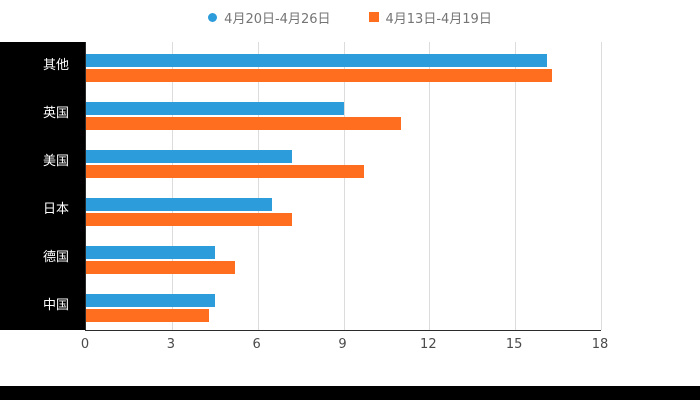 The width and height of the screenshot is (700, 400). What do you see at coordinates (438, 19) in the screenshot?
I see `legend-label: 4月13日-4月19日` at bounding box center [438, 19].